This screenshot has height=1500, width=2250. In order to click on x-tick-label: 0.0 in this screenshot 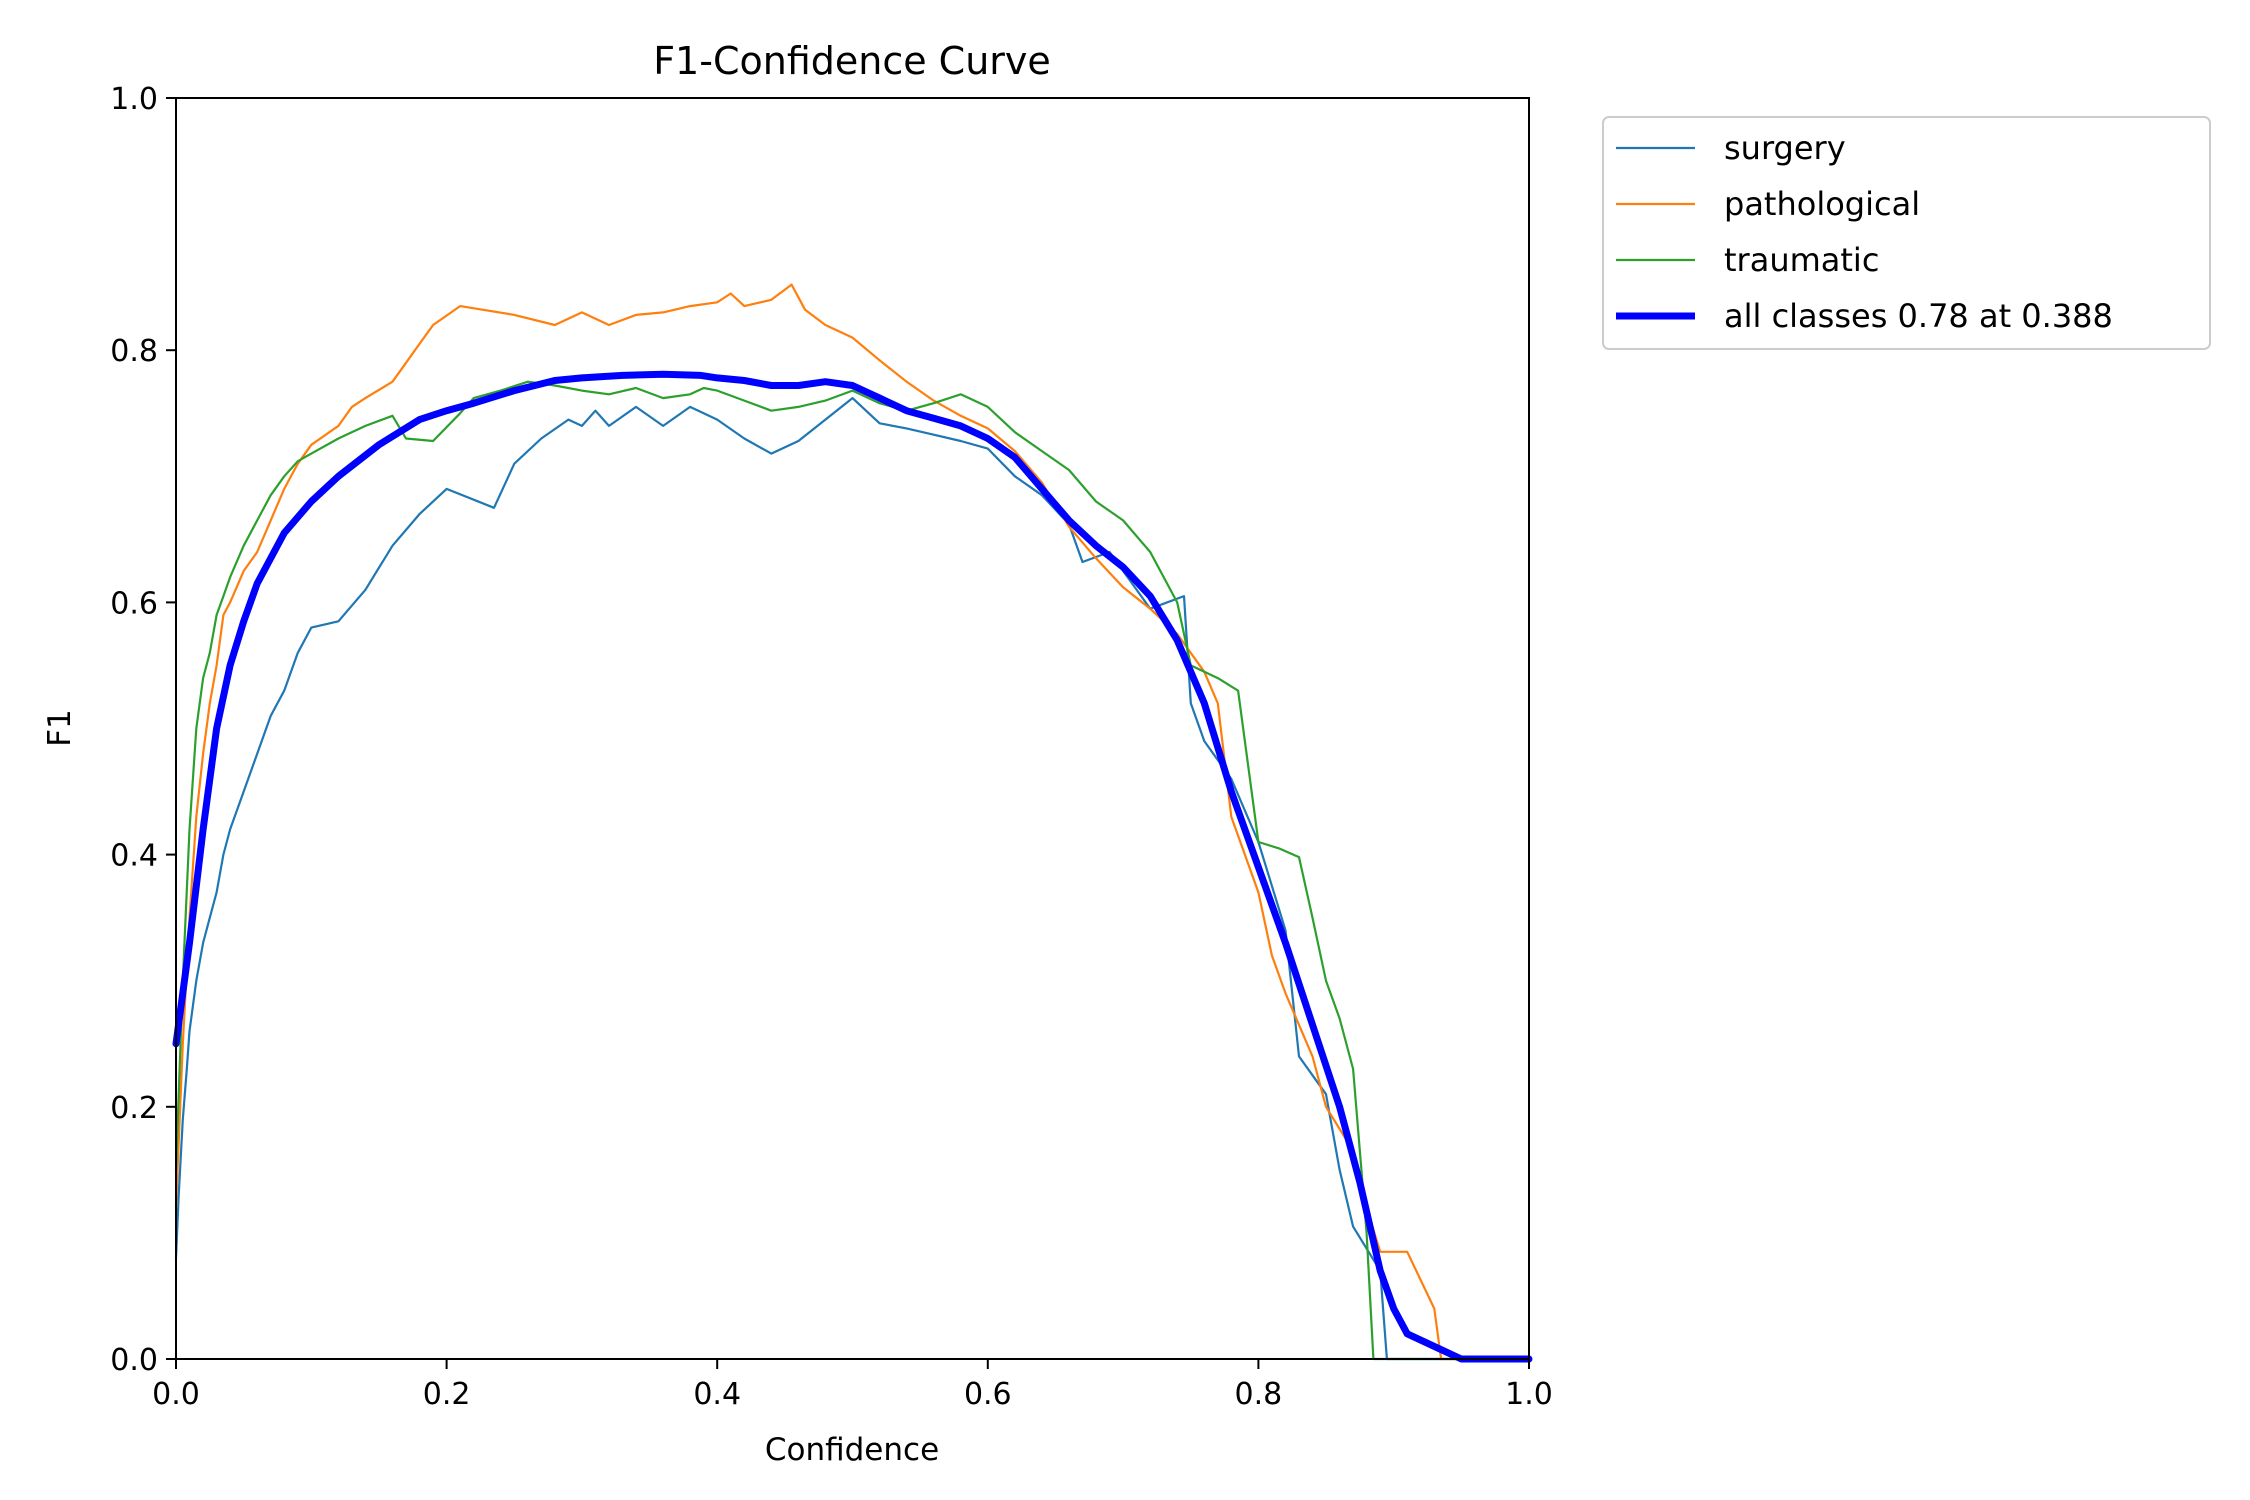, I will do `click(176, 1394)`.